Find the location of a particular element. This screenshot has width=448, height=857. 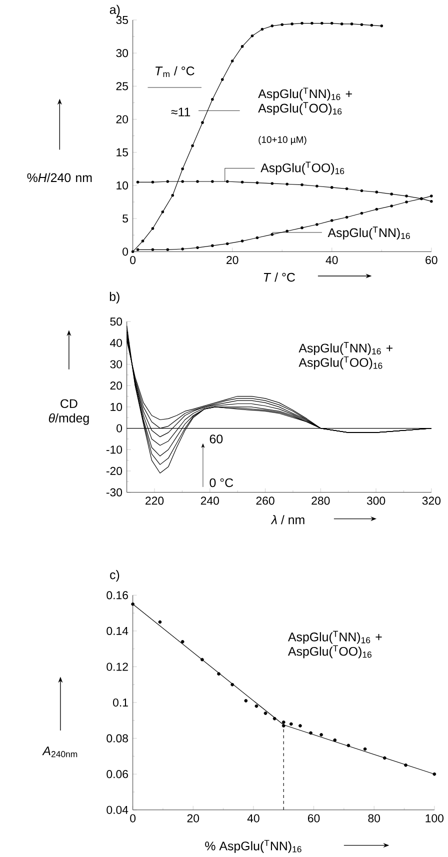

x-axis-title: T / °C is located at coordinates (279, 277).